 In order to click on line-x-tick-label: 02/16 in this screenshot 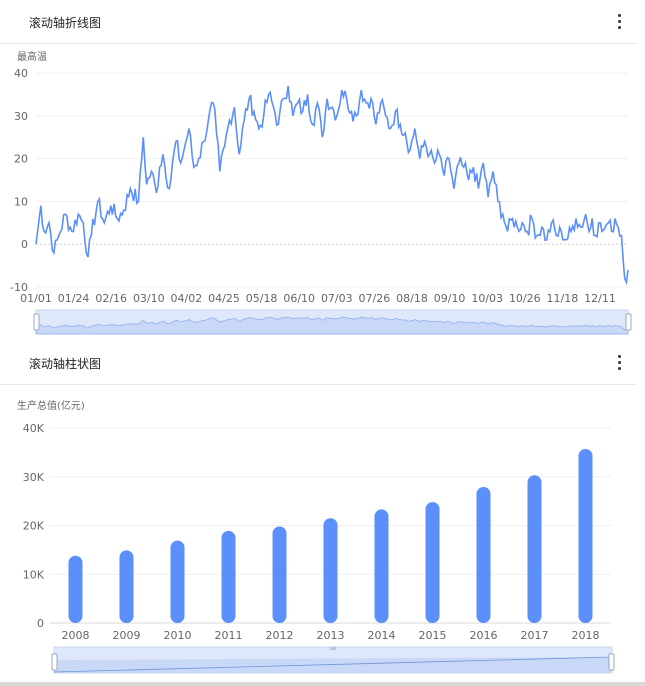, I will do `click(111, 298)`.